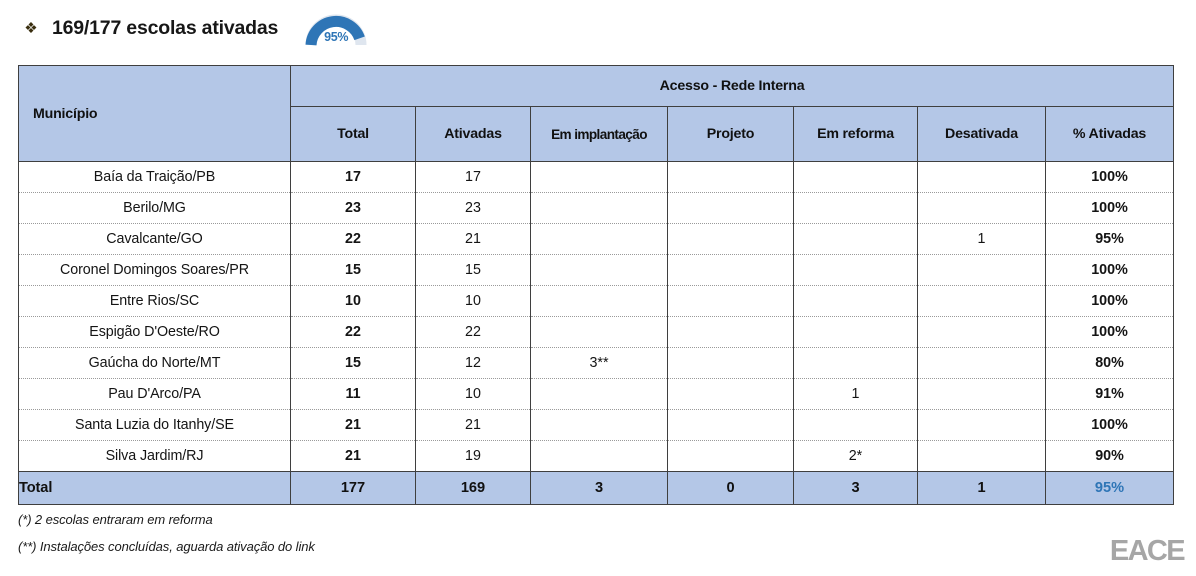 The height and width of the screenshot is (576, 1196). Describe the element at coordinates (154, 456) in the screenshot. I see `cell-municipio: Silva Jardim/RJ` at that location.